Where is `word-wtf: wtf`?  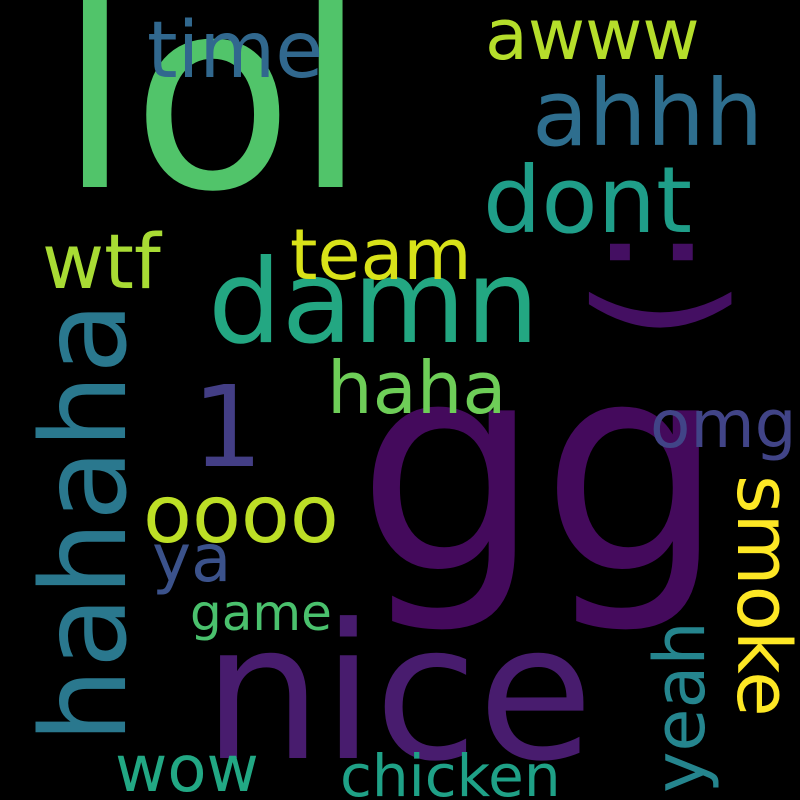 word-wtf: wtf is located at coordinates (101, 261).